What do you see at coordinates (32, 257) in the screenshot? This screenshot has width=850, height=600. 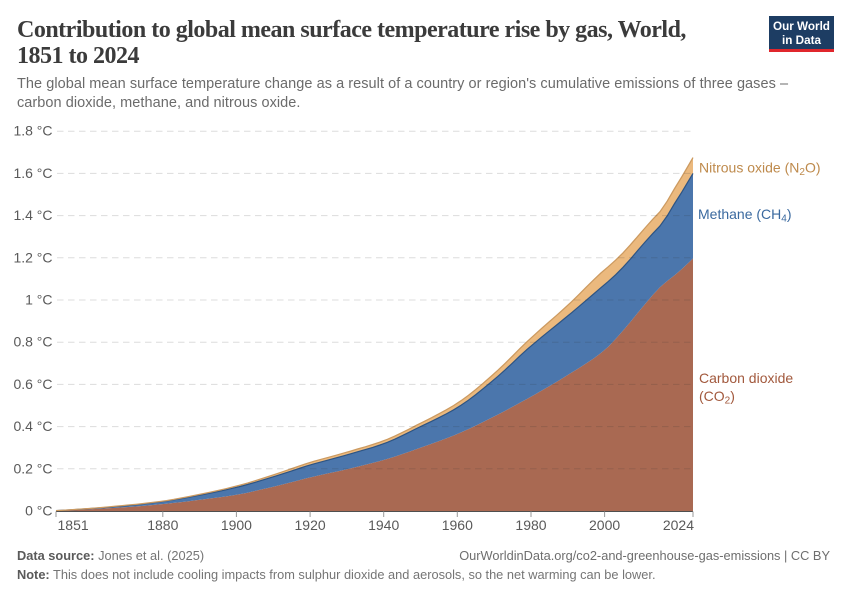 I see `svg-text: 1.2 °C` at bounding box center [32, 257].